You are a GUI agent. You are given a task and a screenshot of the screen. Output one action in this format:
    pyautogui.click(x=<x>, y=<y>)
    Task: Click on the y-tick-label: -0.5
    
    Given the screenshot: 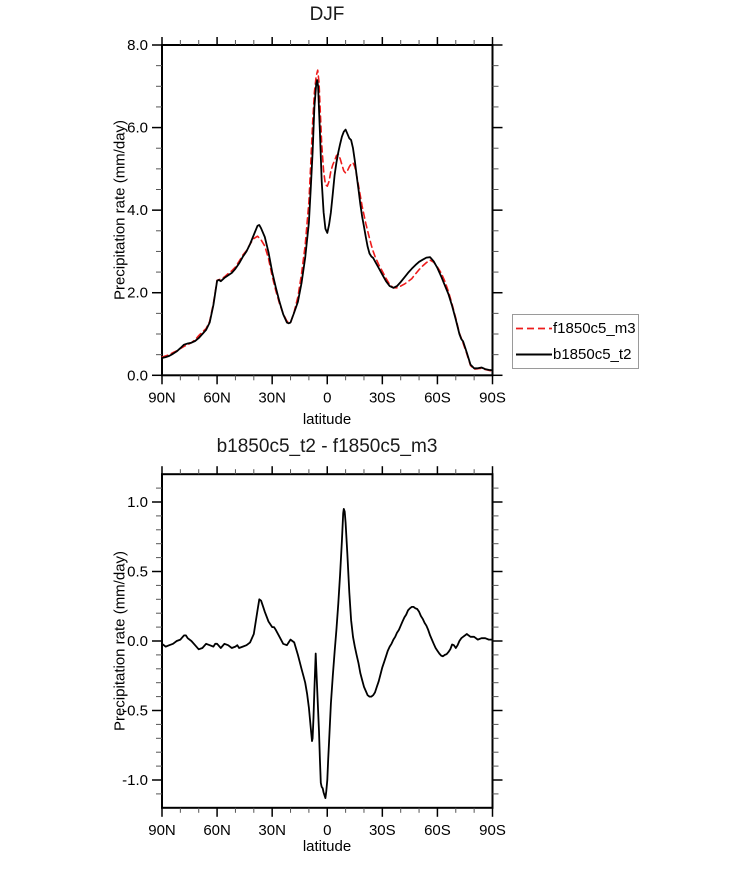 What is the action you would take?
    pyautogui.click(x=135, y=711)
    